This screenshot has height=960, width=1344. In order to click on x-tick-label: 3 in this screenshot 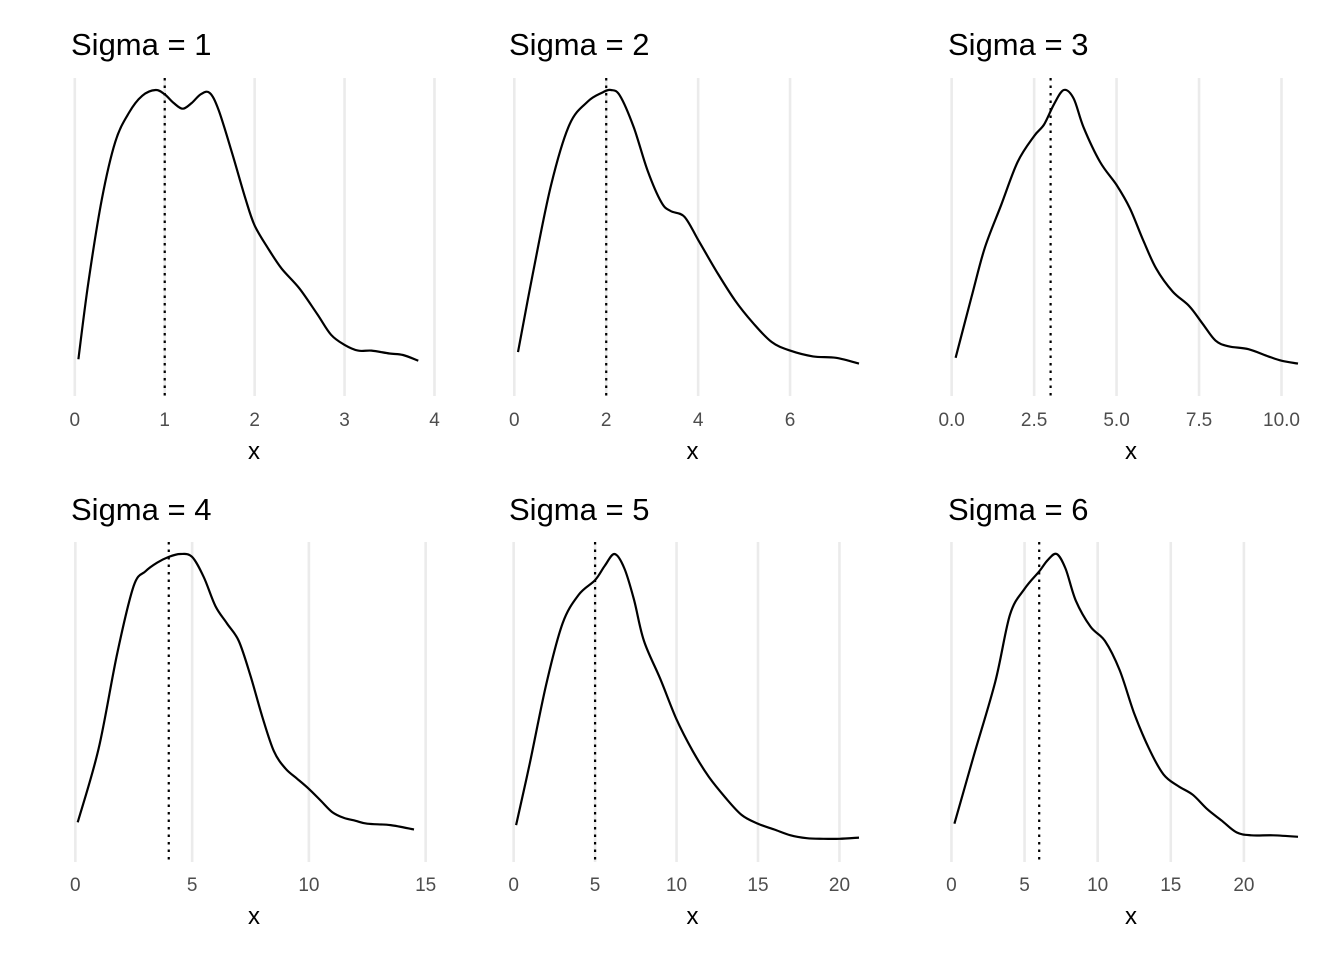, I will do `click(344, 420)`.